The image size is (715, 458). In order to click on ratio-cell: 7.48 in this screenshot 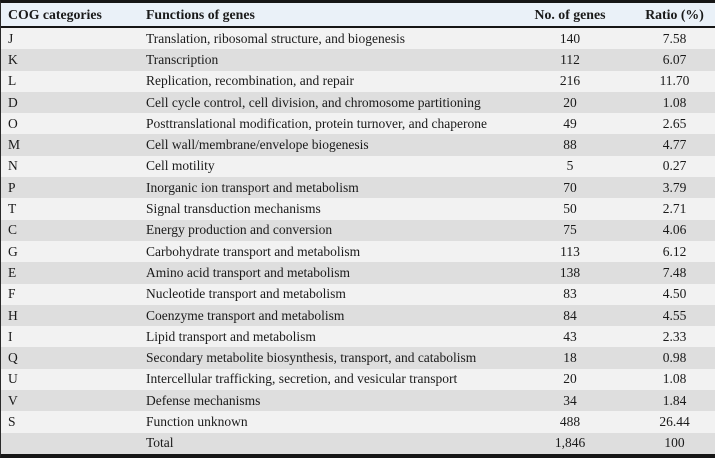, I will do `click(674, 272)`.